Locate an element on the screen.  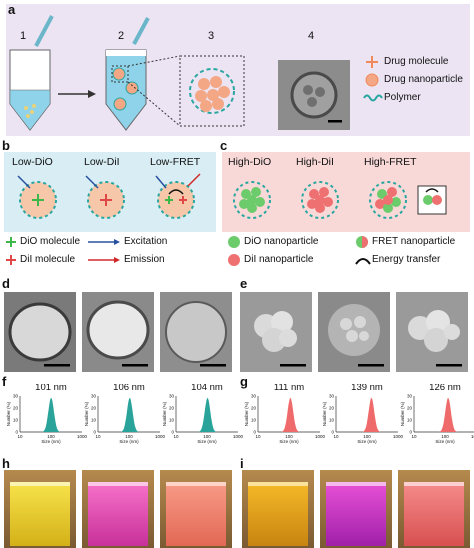
panel-label-h: h is located at coordinates (6, 463).